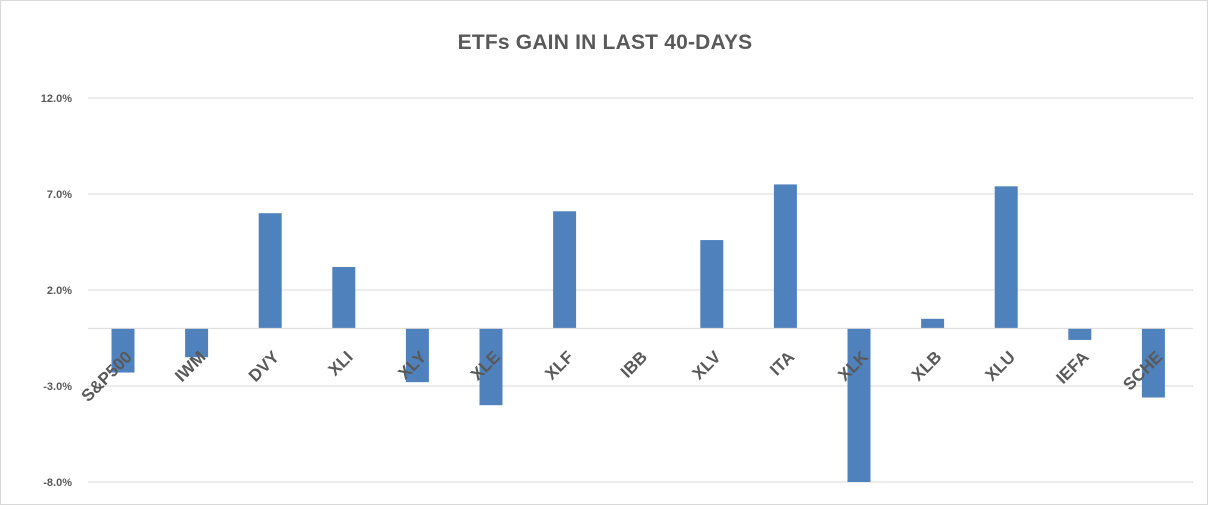 This screenshot has width=1208, height=505. I want to click on category-label: XLI, so click(340, 363).